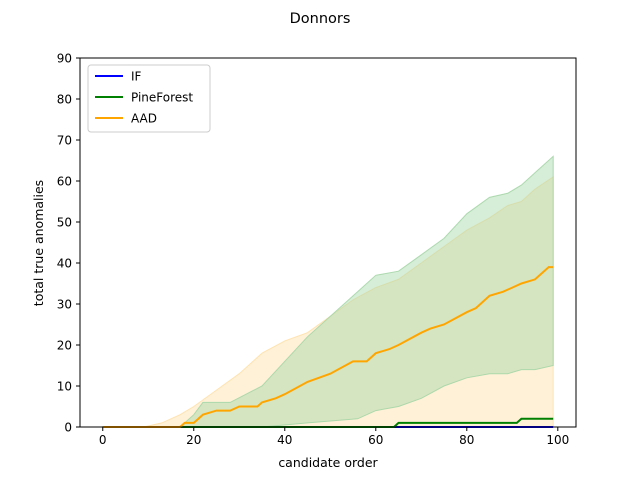  Describe the element at coordinates (320, 19) in the screenshot. I see `chart-title: Donnors` at that location.